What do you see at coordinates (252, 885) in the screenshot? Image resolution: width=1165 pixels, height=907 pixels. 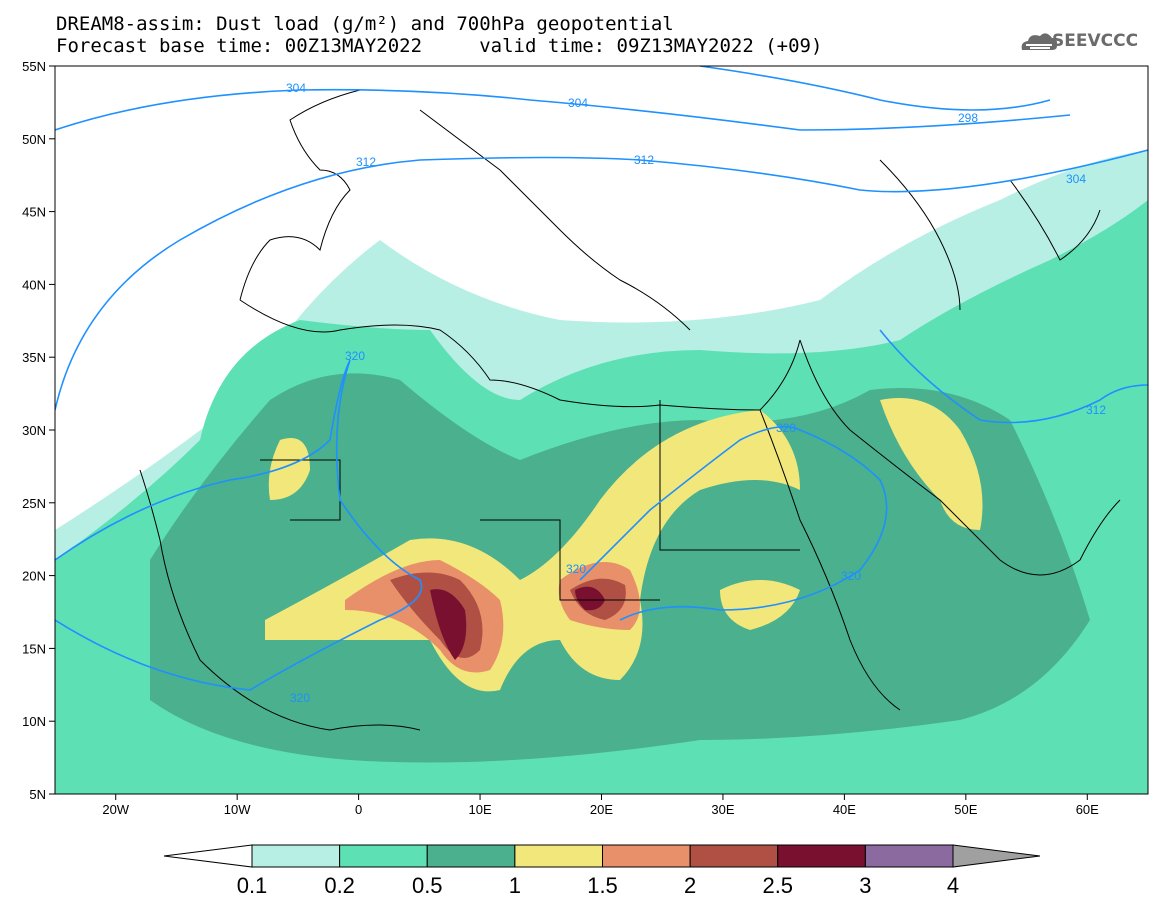 I see `colorbar-label: 0.1` at bounding box center [252, 885].